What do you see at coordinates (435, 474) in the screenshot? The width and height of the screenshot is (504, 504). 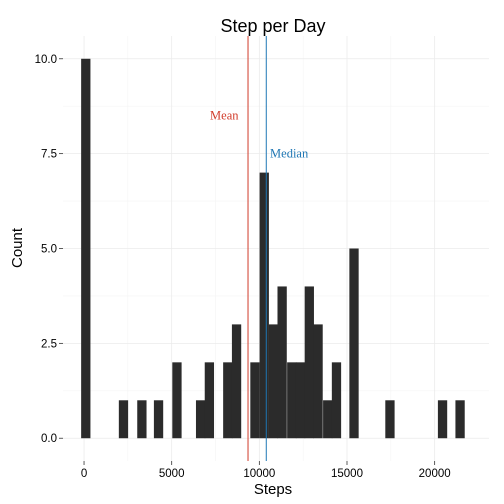 I see `x-tick-label: 20000` at bounding box center [435, 474].